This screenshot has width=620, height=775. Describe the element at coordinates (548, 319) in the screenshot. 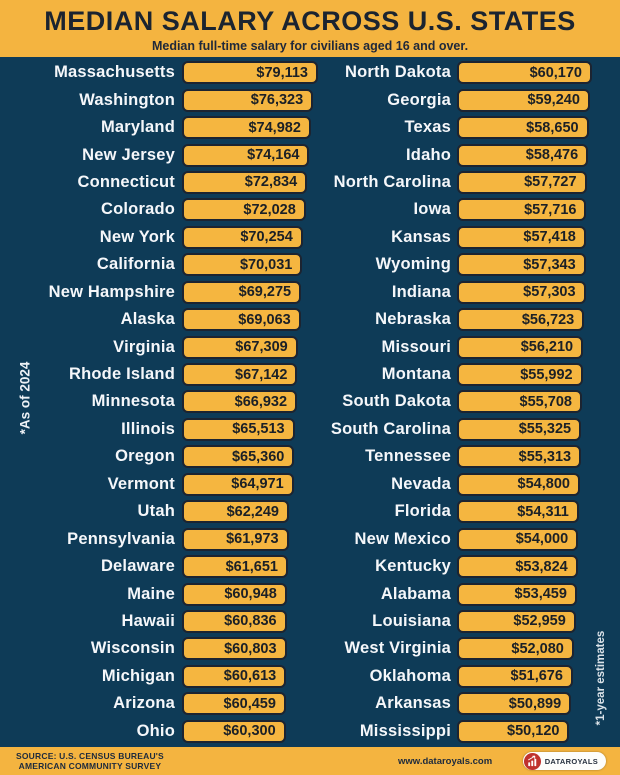

I see `salary-value: $56,723` at that location.